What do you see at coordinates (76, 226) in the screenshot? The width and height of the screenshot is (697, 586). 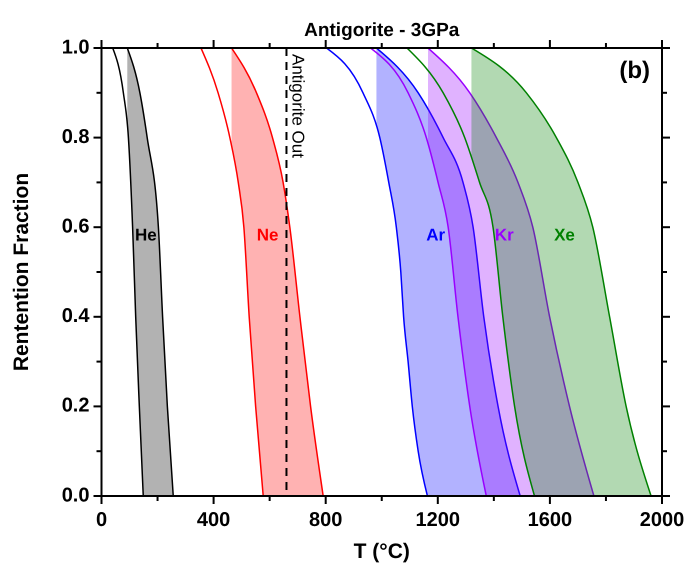 I see `y-tick-label: 0.6` at bounding box center [76, 226].